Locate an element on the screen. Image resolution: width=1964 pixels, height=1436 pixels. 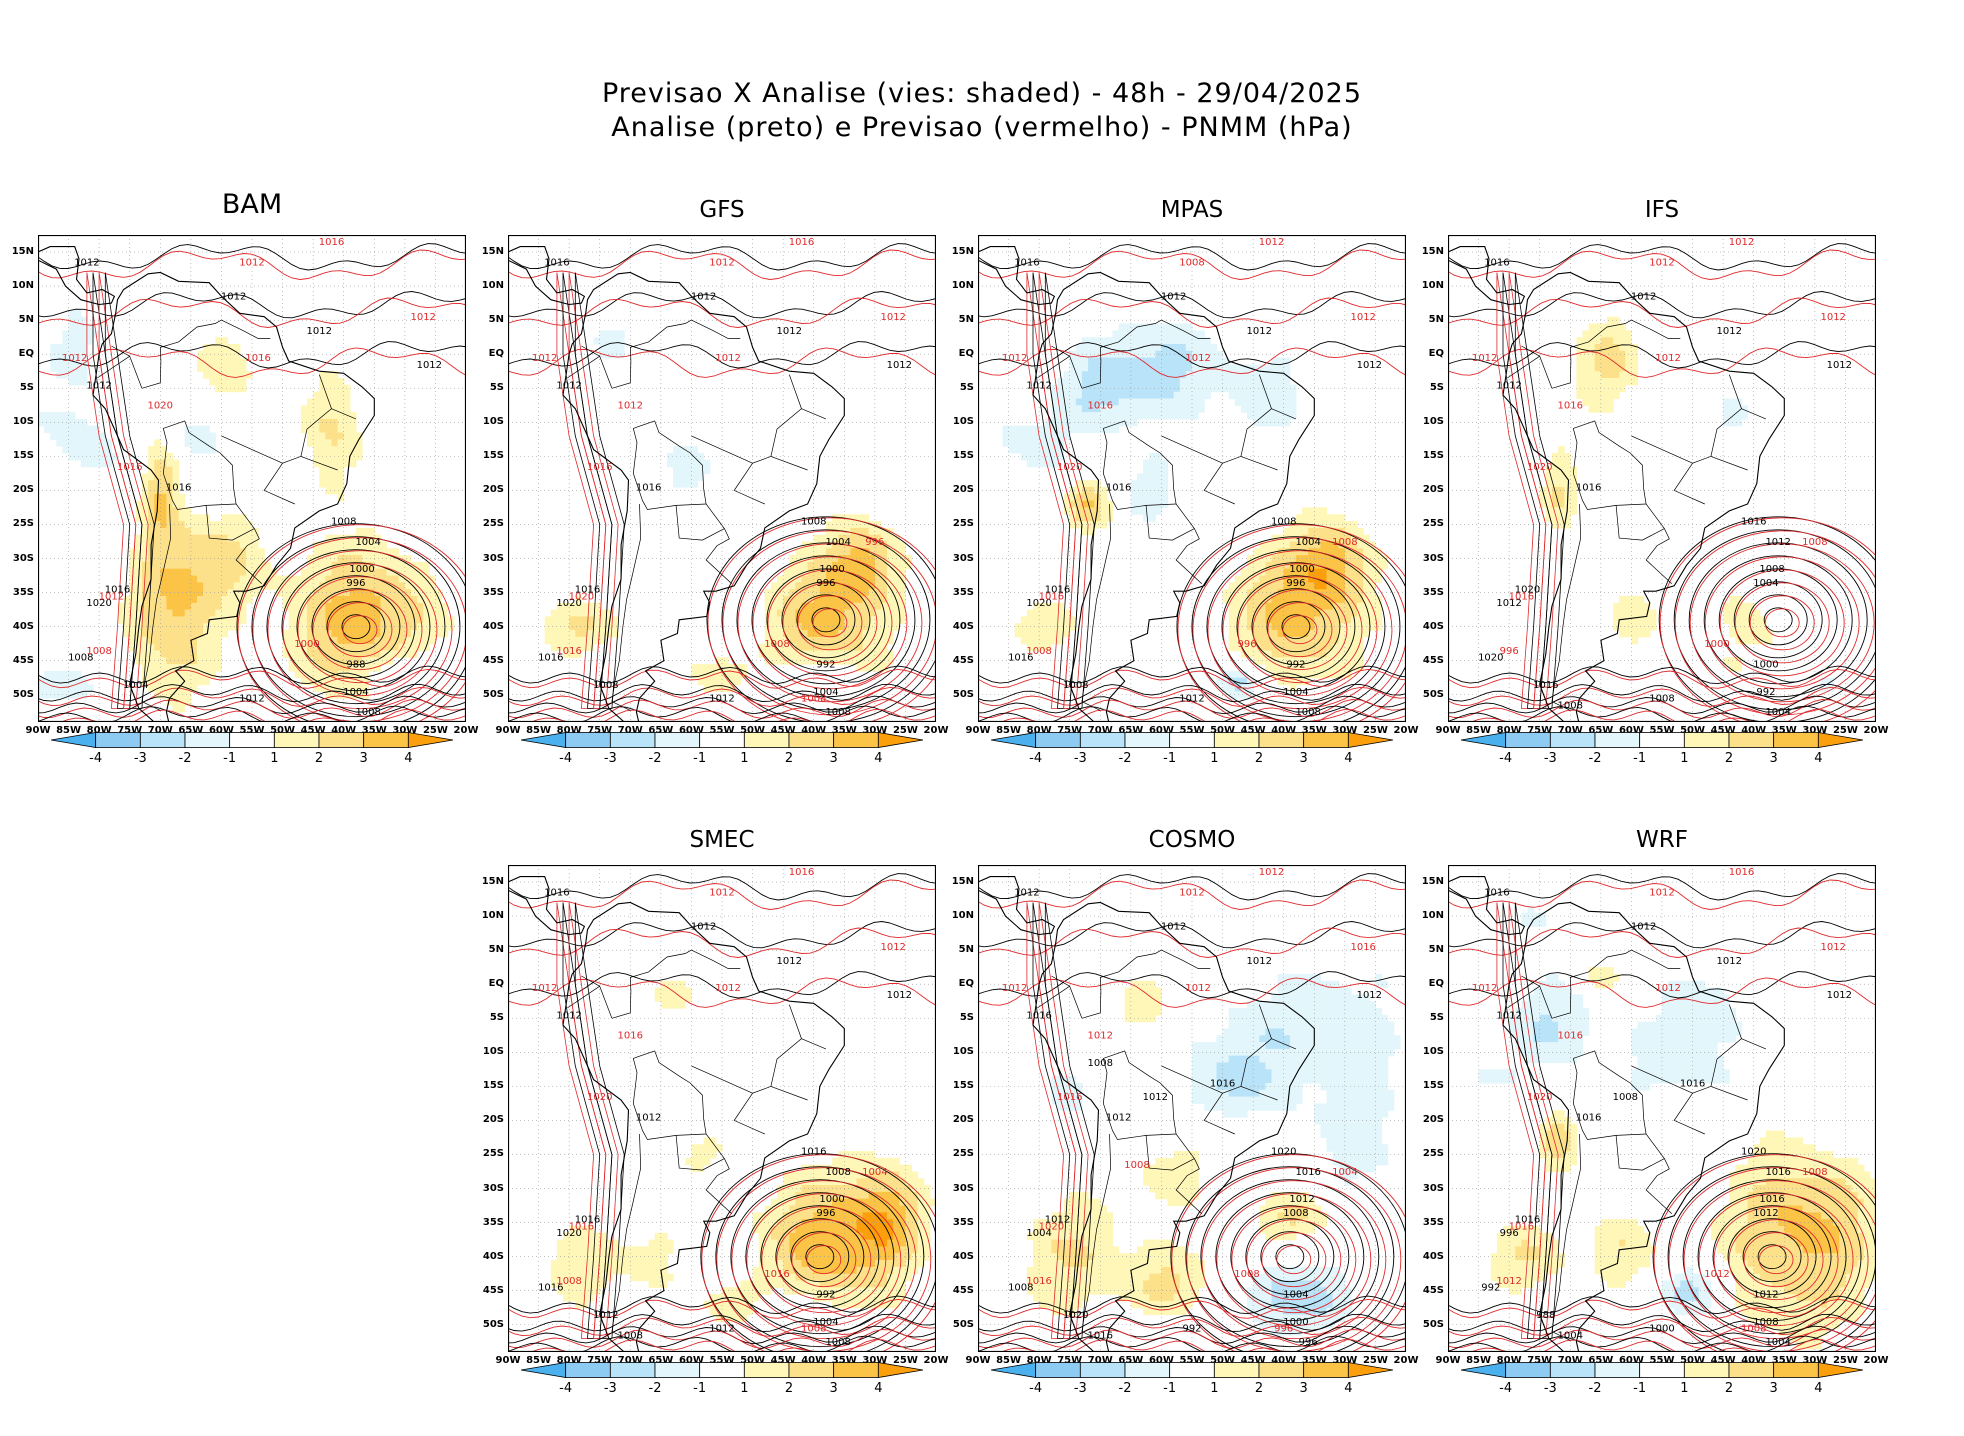
lat-tick-label: 15N is located at coordinates (492, 882).